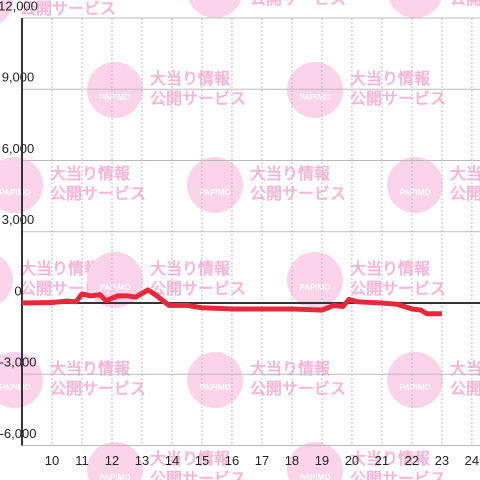 The image size is (480, 480). What do you see at coordinates (17, 290) in the screenshot?
I see `y-tick-label: 0` at bounding box center [17, 290].